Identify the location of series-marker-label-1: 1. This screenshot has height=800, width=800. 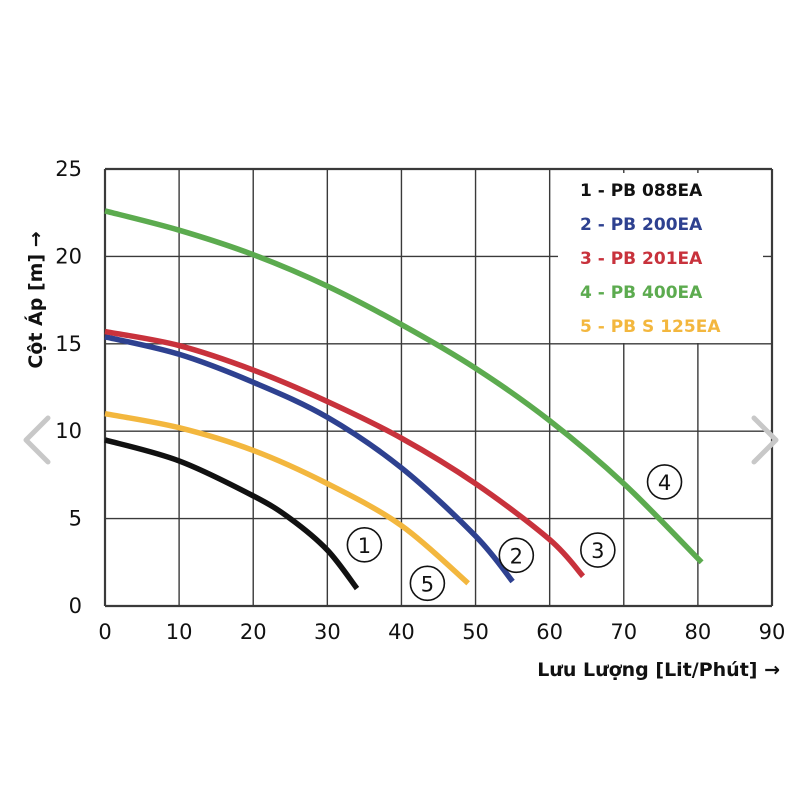
(364, 546).